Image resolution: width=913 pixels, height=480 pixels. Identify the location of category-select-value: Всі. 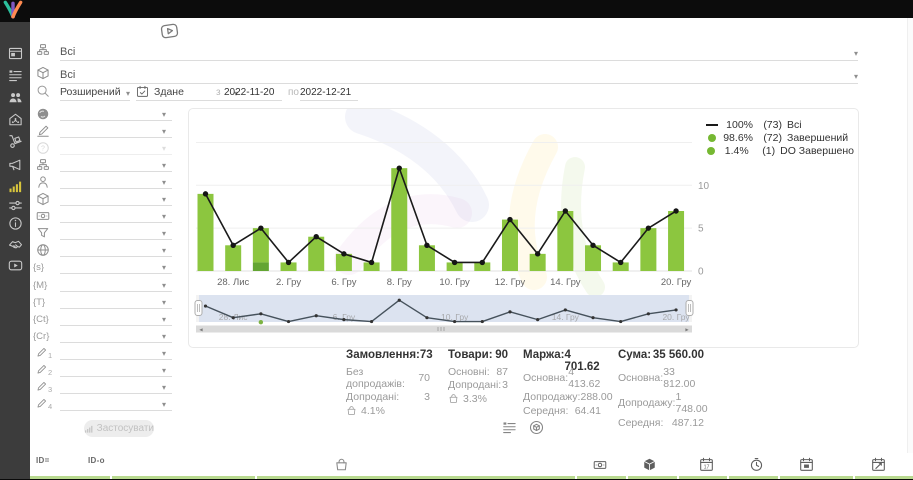
(68, 52).